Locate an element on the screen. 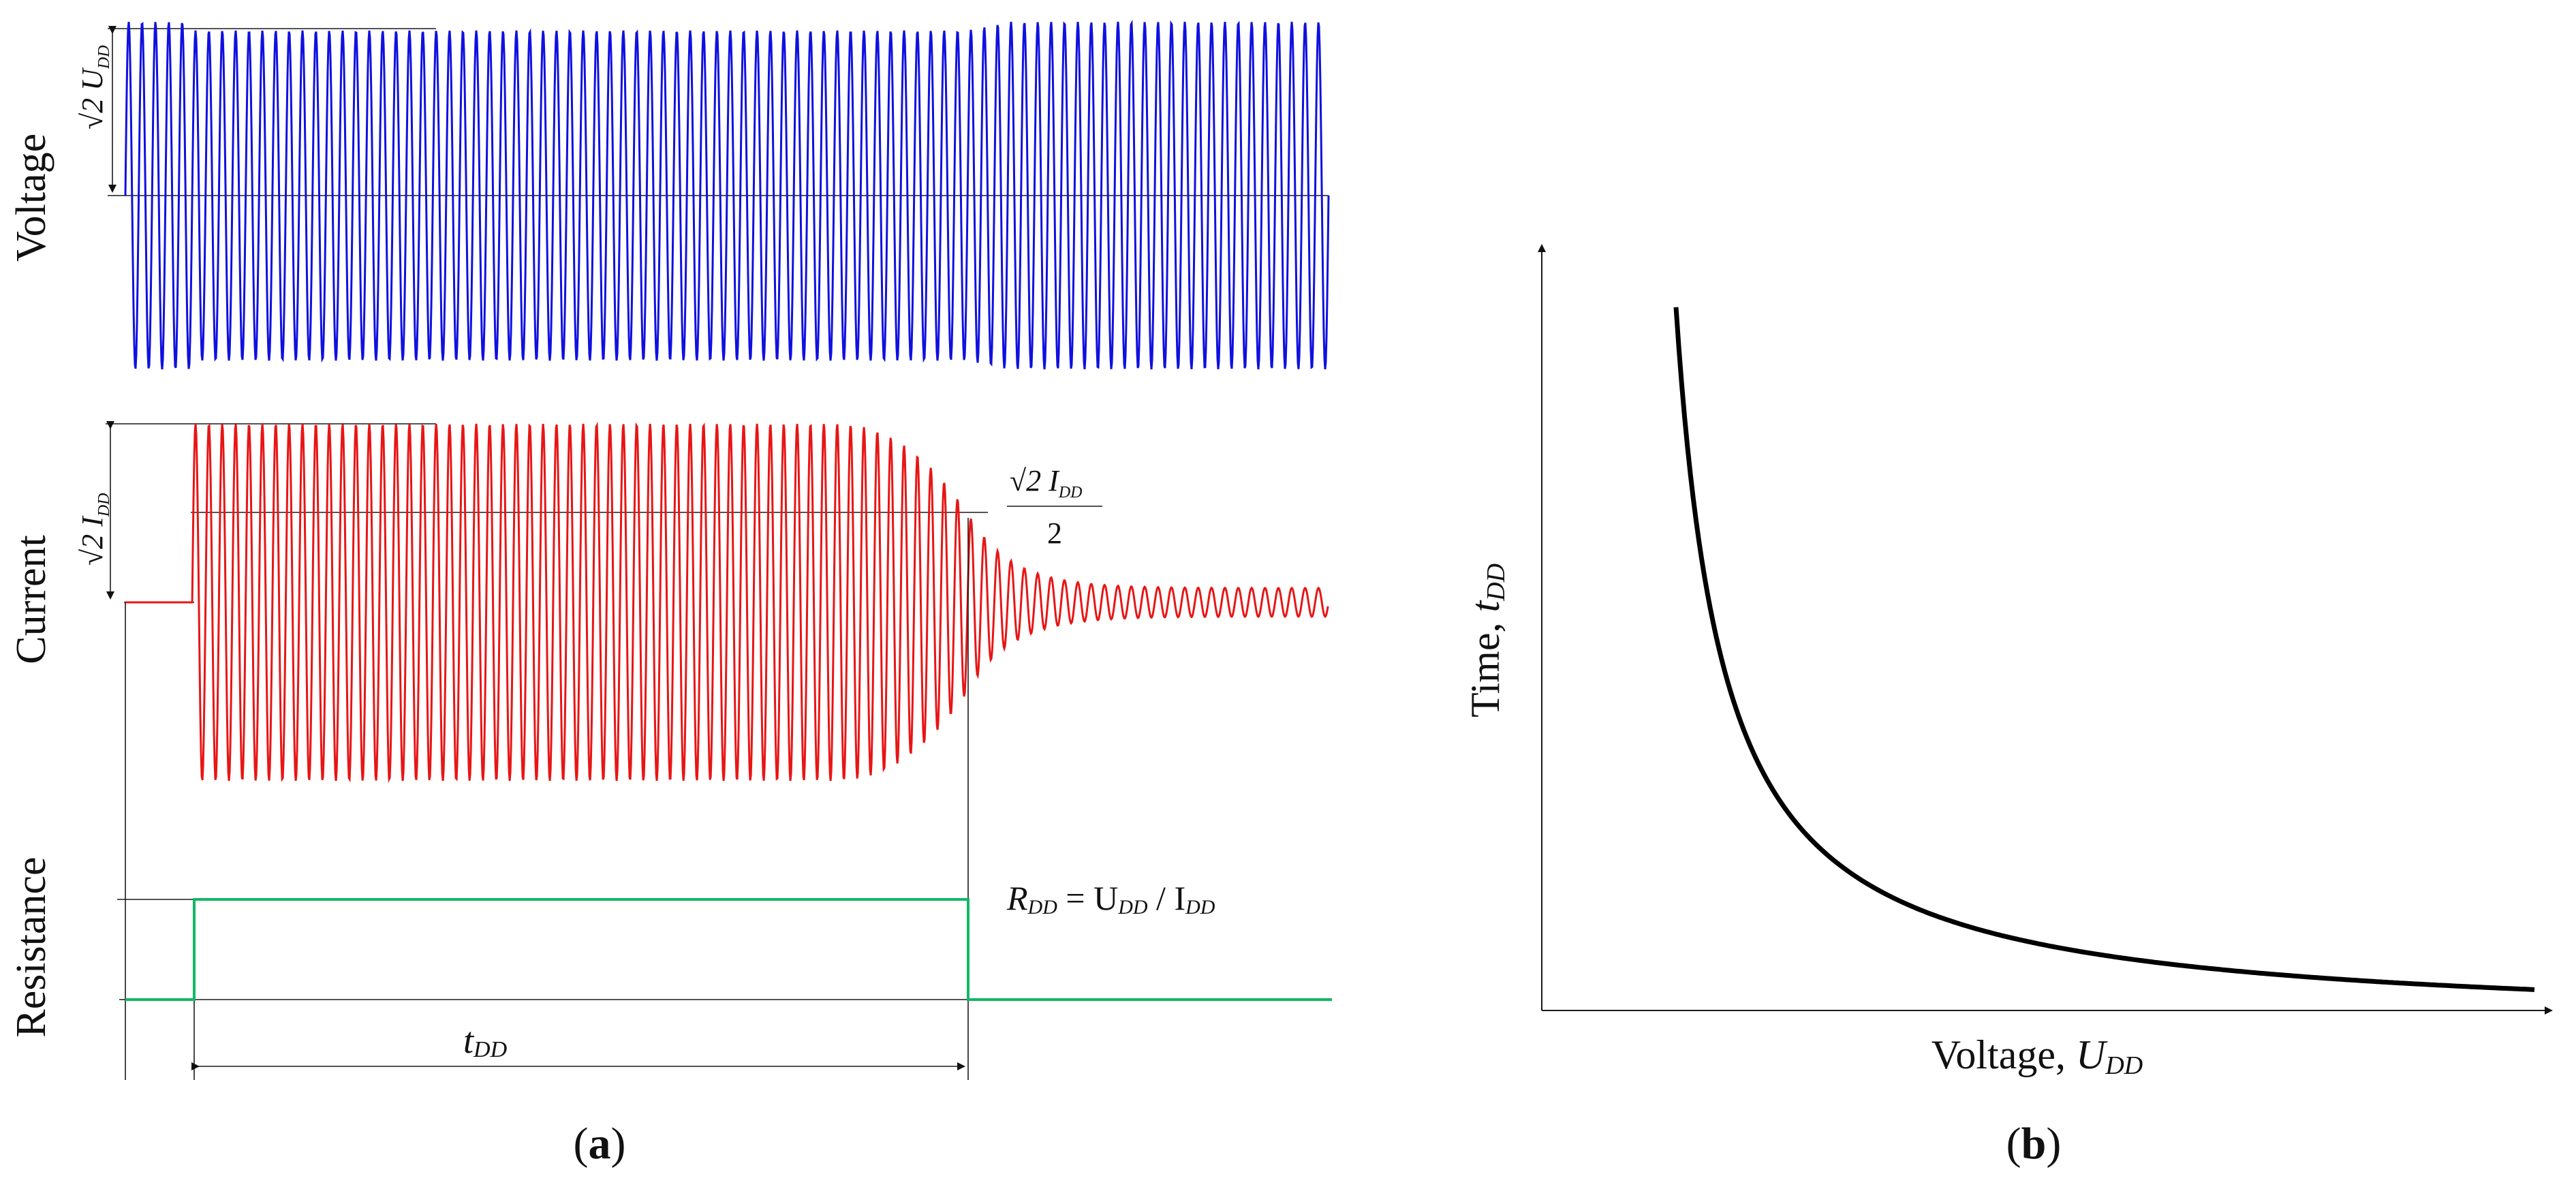 The image size is (2576, 1189). current-waveform is located at coordinates (727, 602).